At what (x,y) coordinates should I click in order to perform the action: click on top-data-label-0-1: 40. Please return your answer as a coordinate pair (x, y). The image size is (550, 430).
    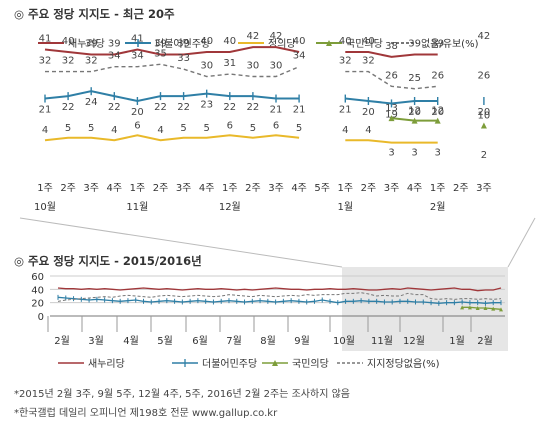
    Looking at the image, I should click on (68, 41).